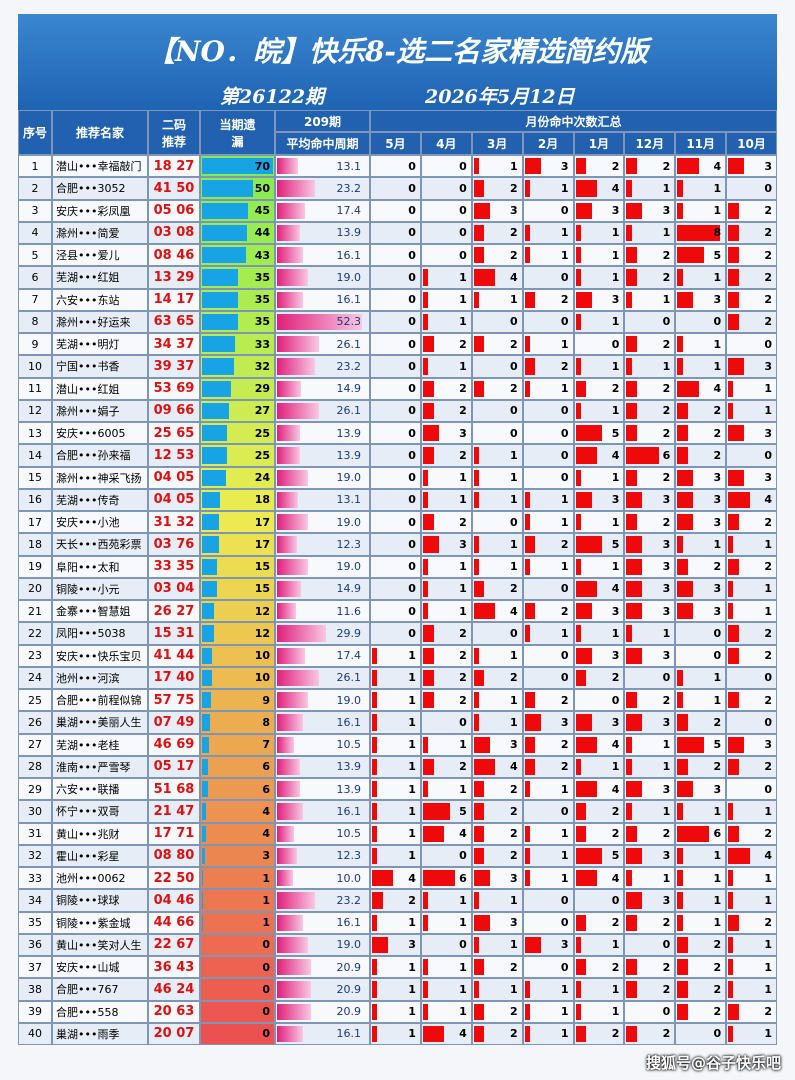  What do you see at coordinates (174, 855) in the screenshot?
I see `row-code: 08 80` at bounding box center [174, 855].